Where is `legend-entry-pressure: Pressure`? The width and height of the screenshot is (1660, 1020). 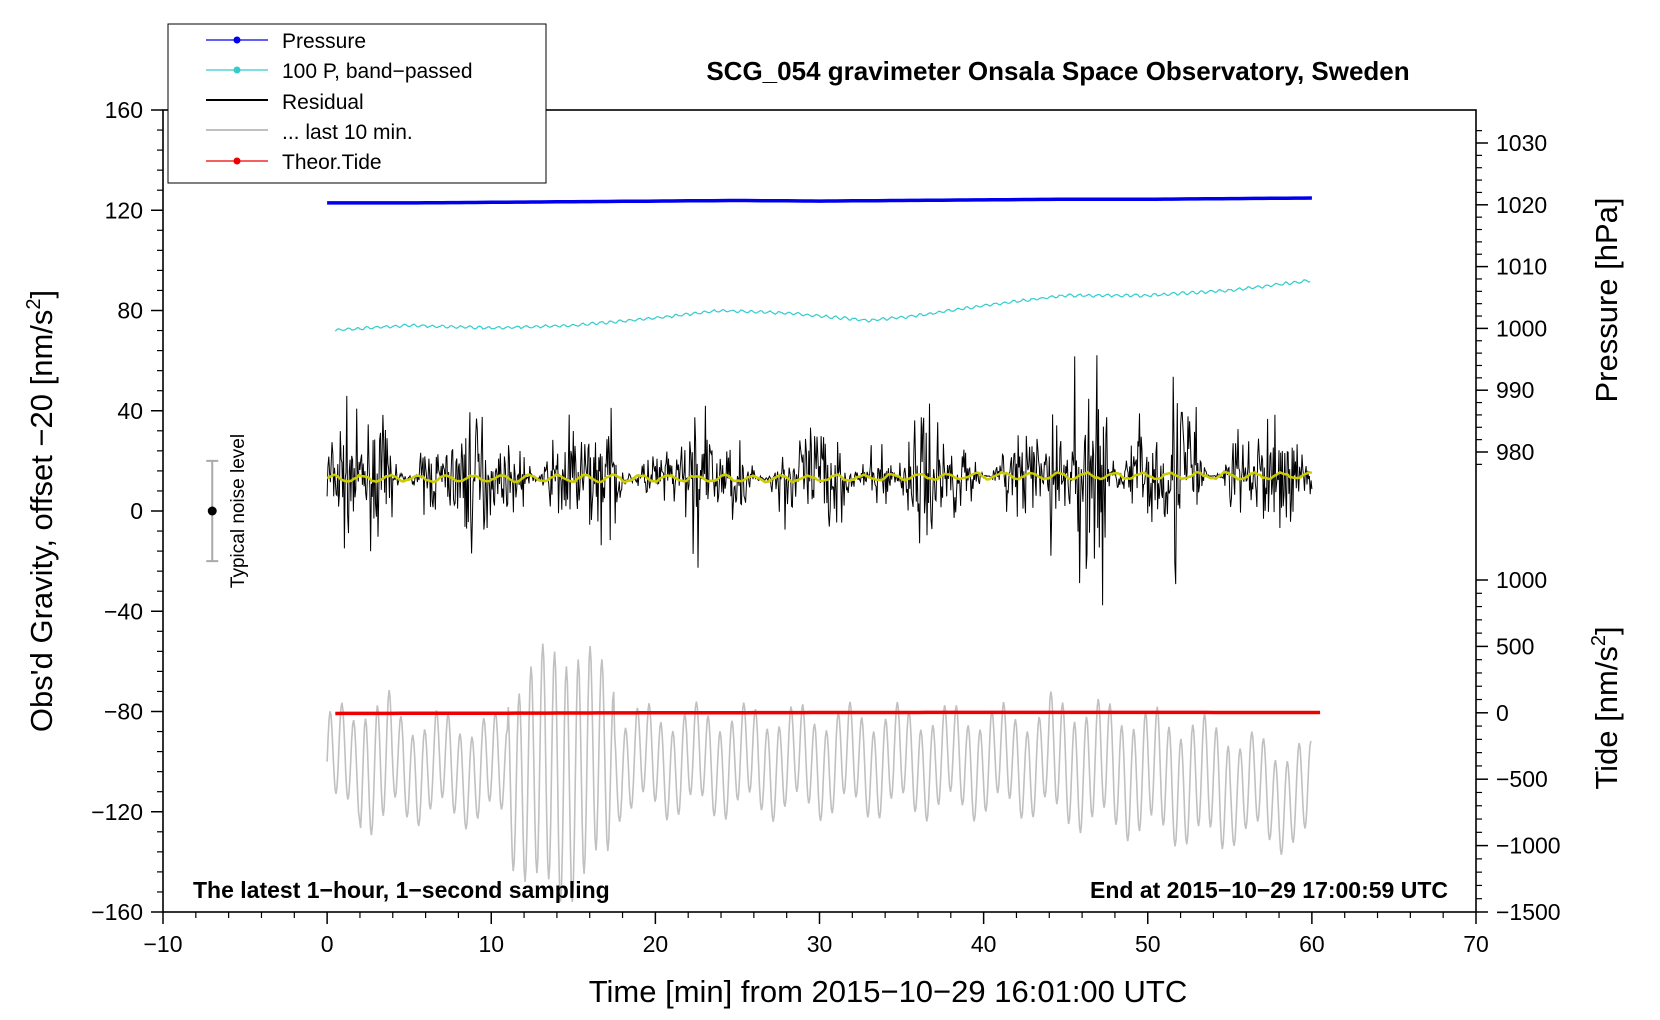
legend-entry-pressure: Pressure is located at coordinates (286, 41).